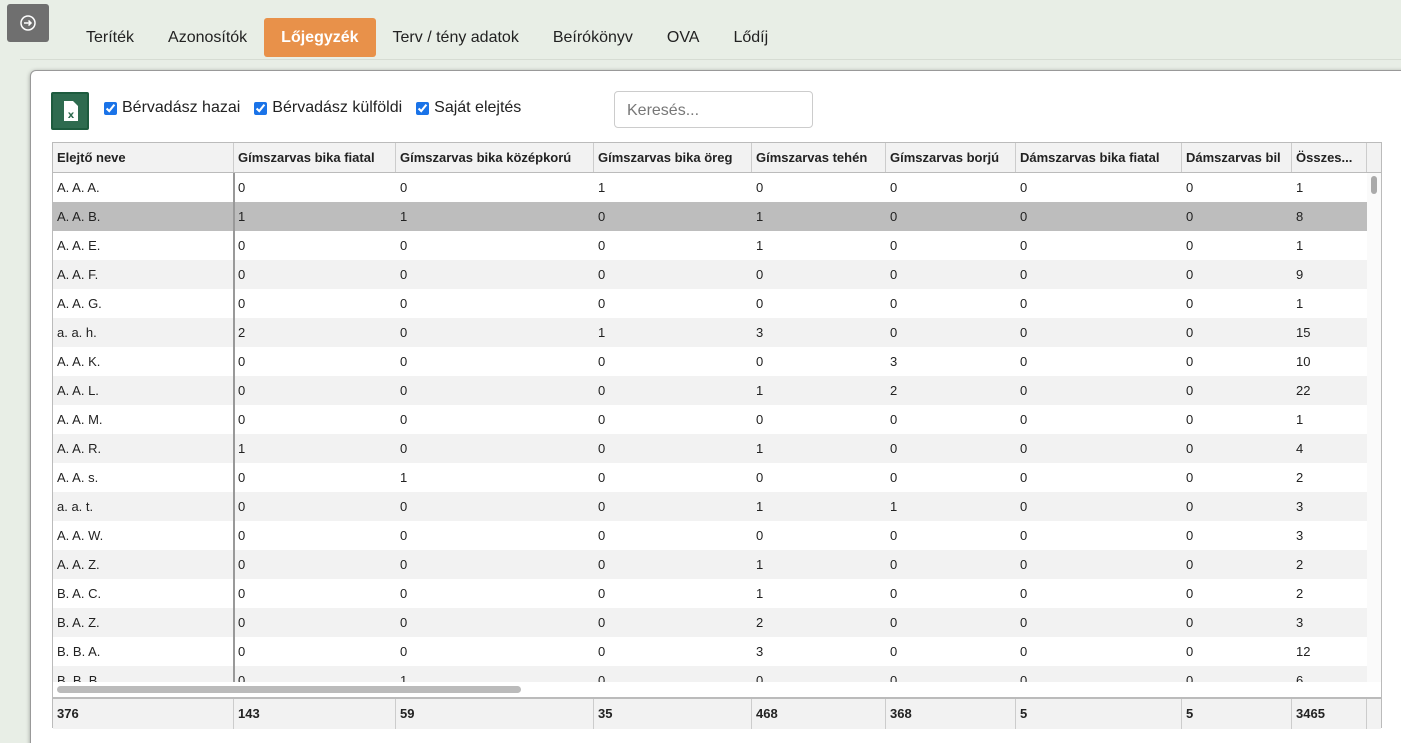  What do you see at coordinates (495, 157) in the screenshot?
I see `column-header: Gímszarvas bika középkorú` at bounding box center [495, 157].